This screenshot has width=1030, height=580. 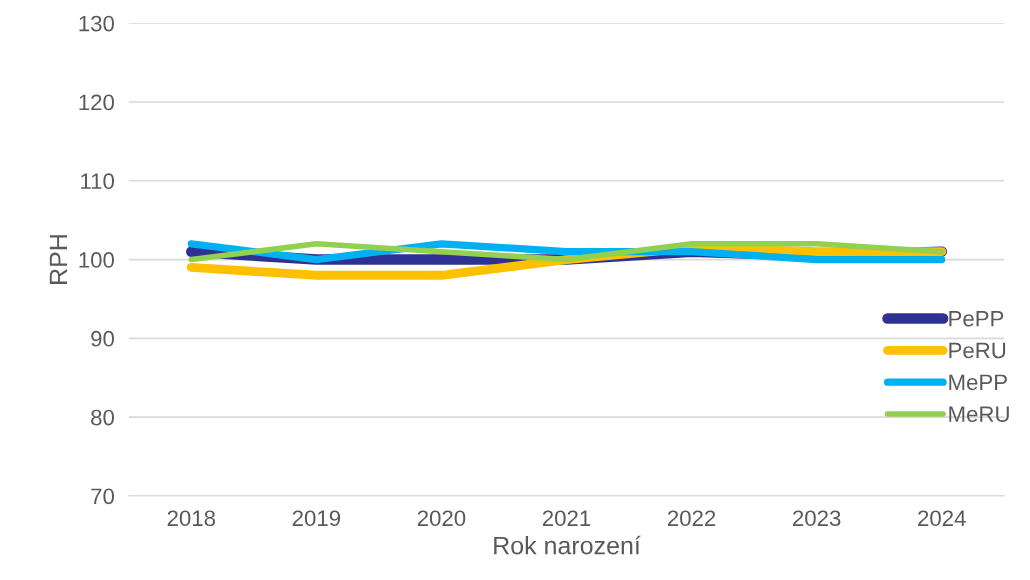 What do you see at coordinates (102, 417) in the screenshot?
I see `y-tick-label: 80` at bounding box center [102, 417].